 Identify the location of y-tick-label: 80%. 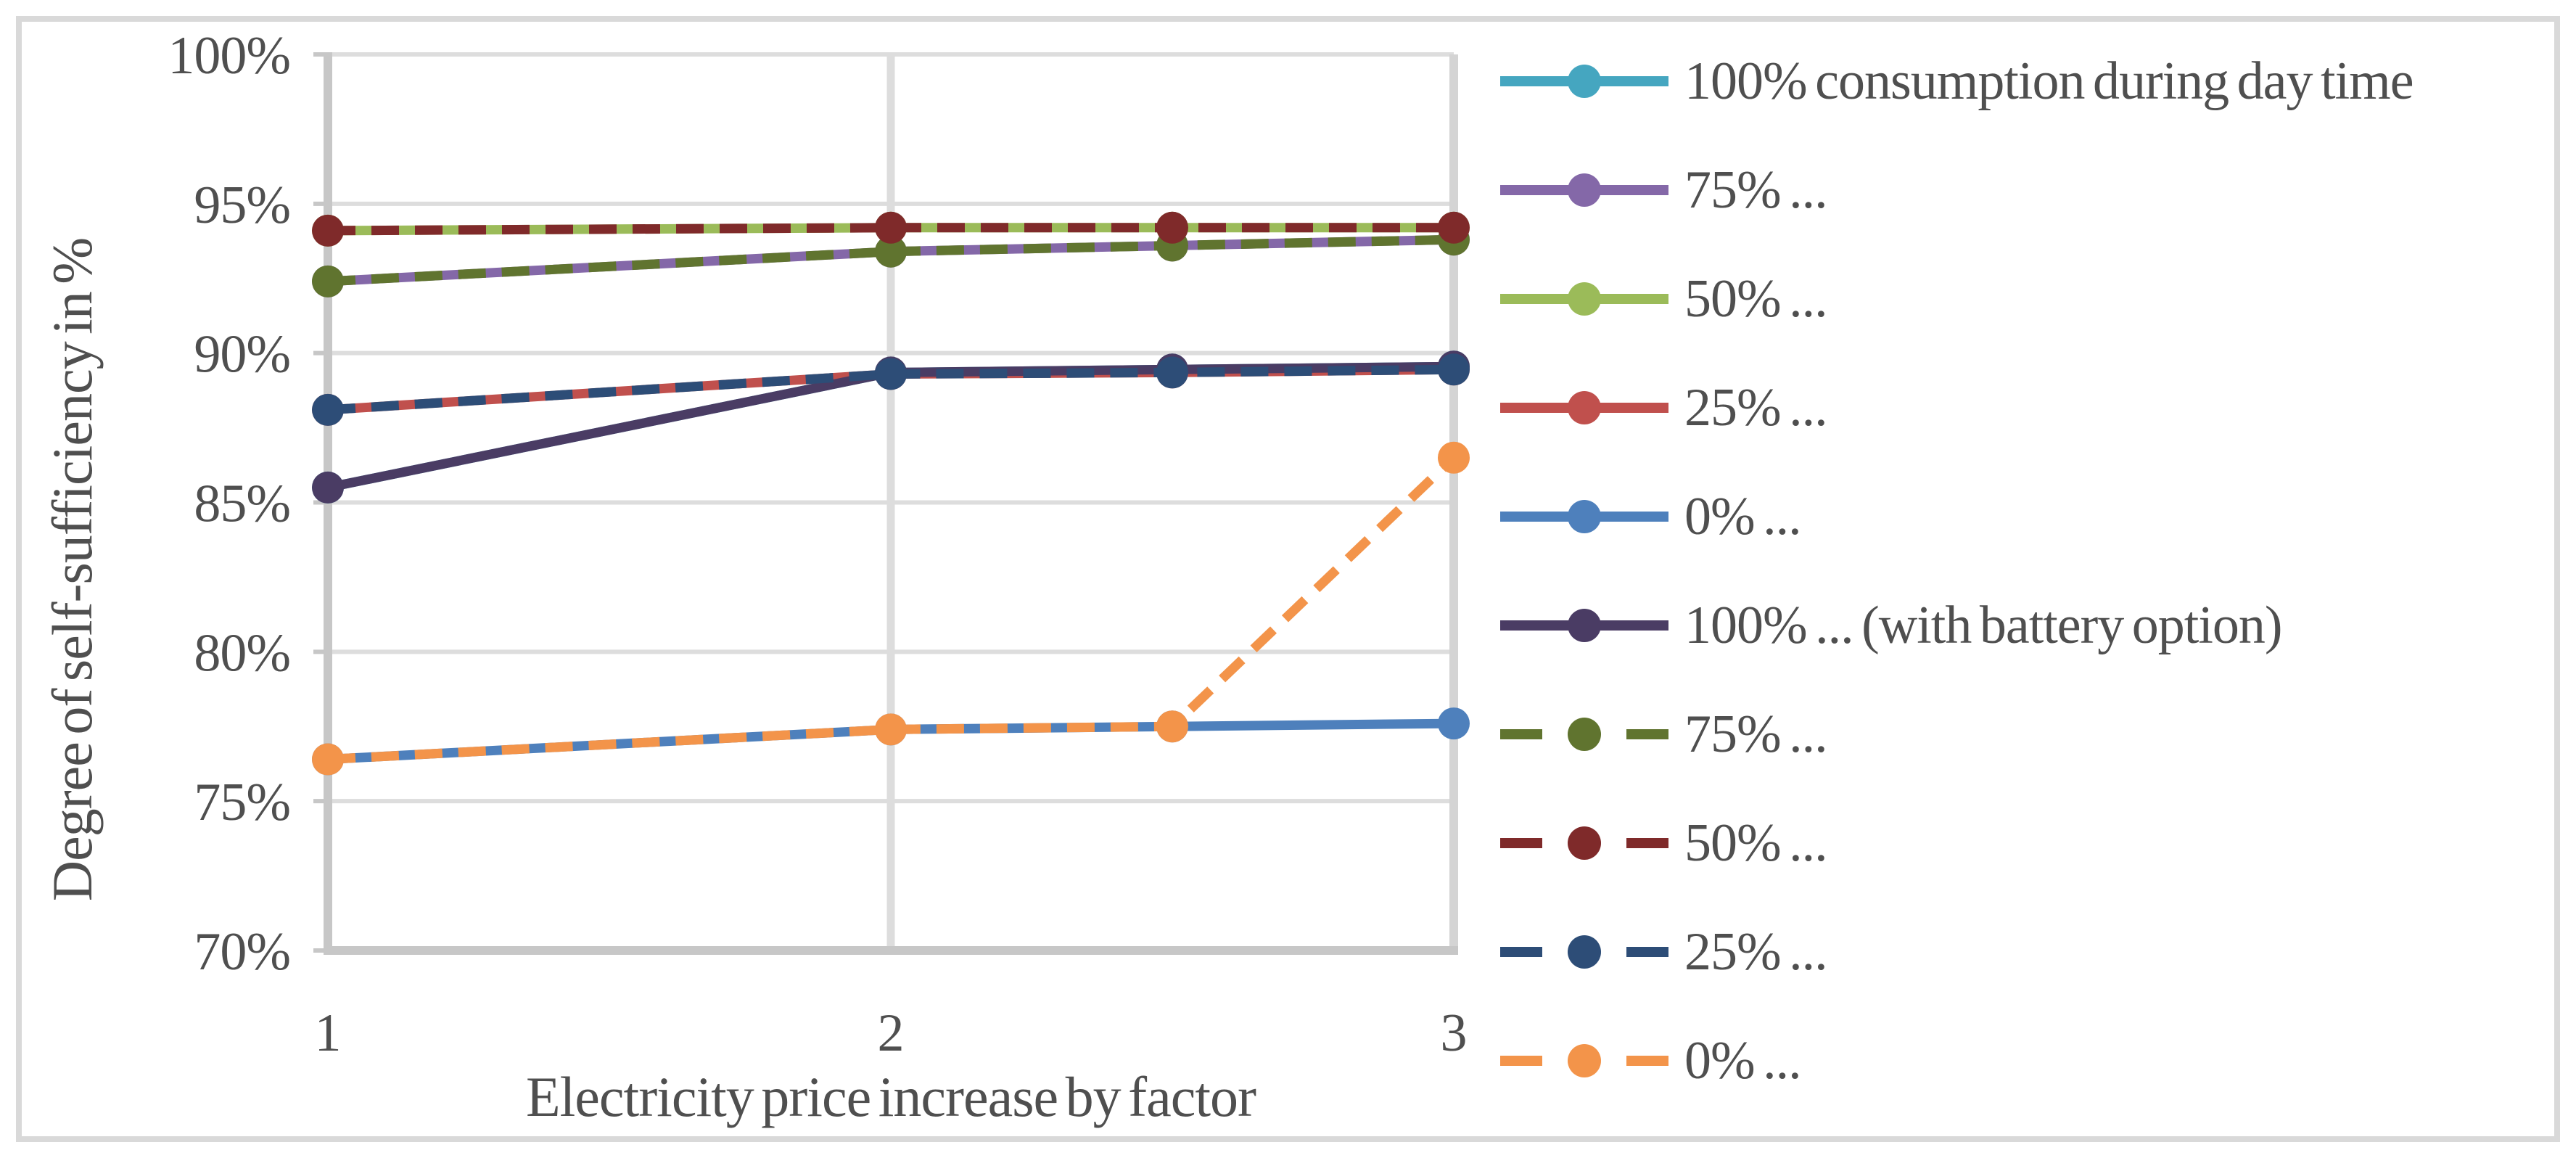
(242, 653).